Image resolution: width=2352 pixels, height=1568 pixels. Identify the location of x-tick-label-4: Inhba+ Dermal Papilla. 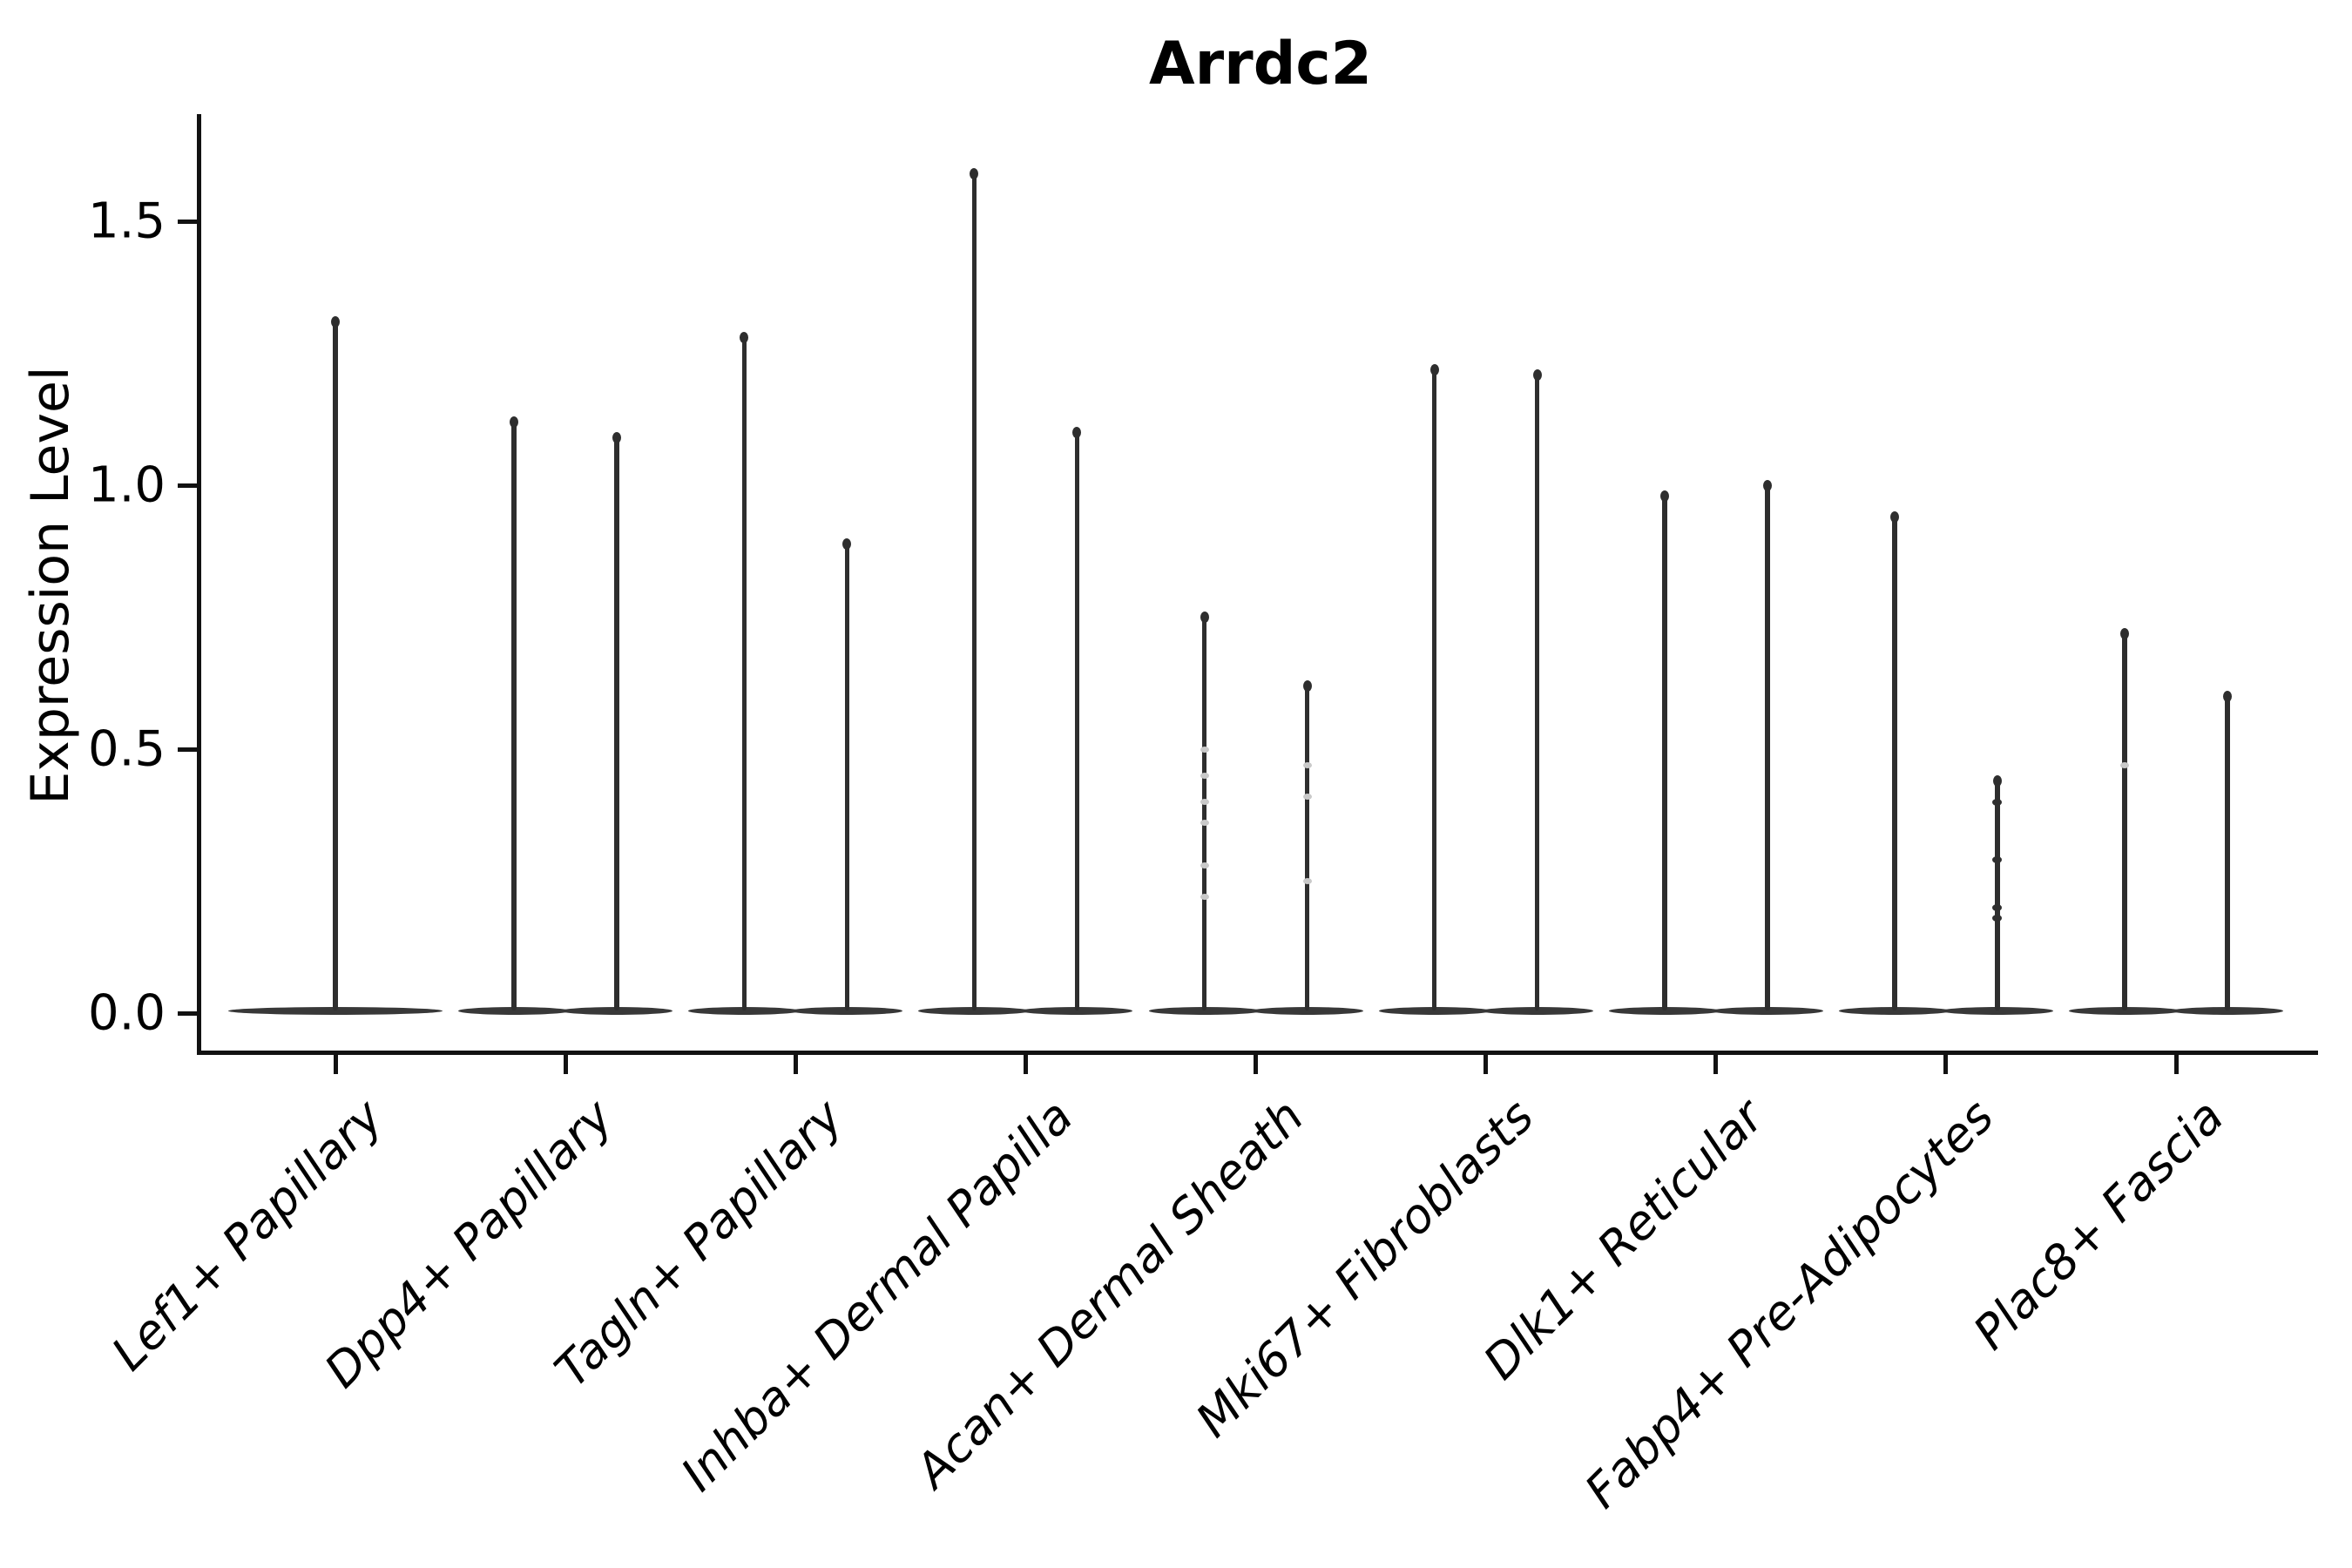
(877, 1295).